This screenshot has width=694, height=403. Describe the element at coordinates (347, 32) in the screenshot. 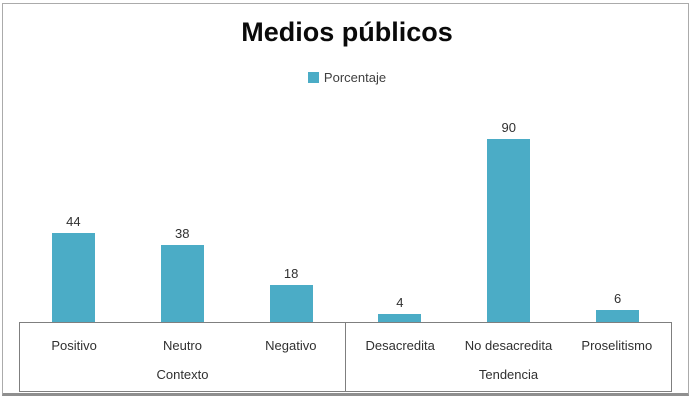

I see `chart-title: Medios públicos` at that location.